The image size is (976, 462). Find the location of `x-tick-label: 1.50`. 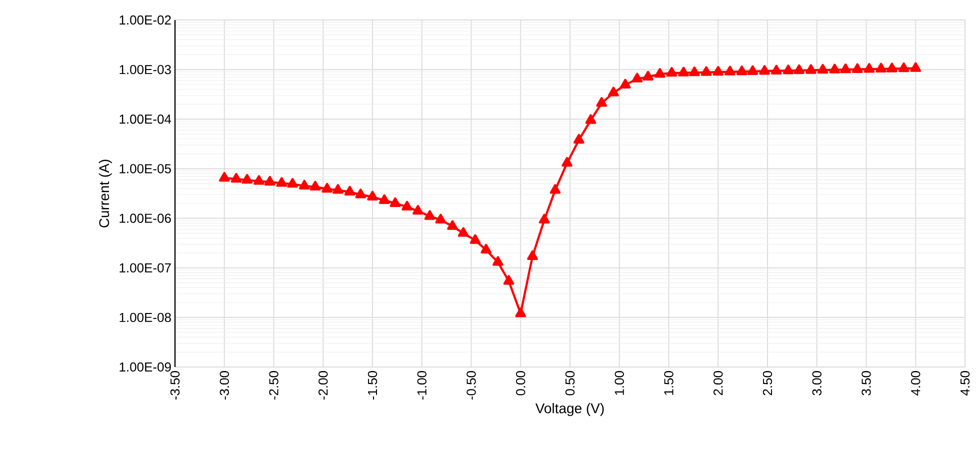

x-tick-label: 1.50 is located at coordinates (669, 383).